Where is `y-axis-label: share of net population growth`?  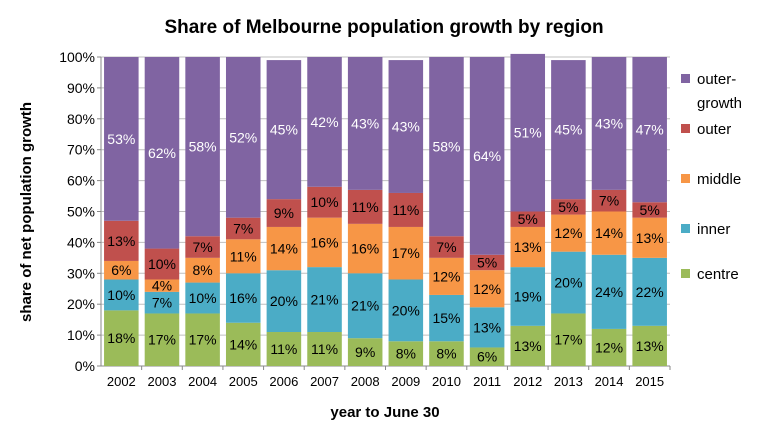
y-axis-label: share of net population growth is located at coordinates (26, 212).